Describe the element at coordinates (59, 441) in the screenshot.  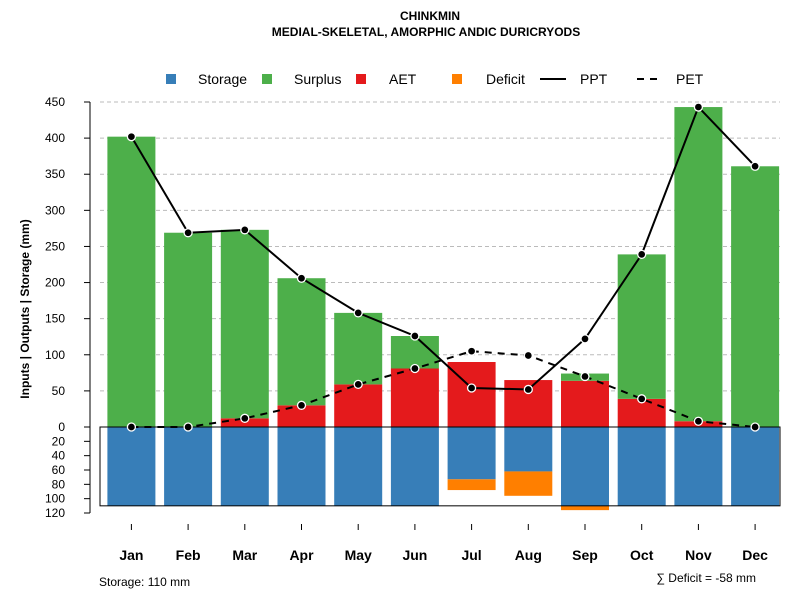
I see `y-tick-label: 20` at that location.